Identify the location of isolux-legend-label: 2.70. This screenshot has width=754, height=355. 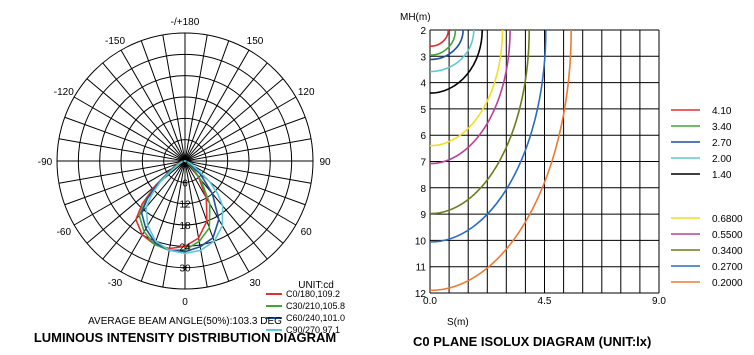
(722, 143).